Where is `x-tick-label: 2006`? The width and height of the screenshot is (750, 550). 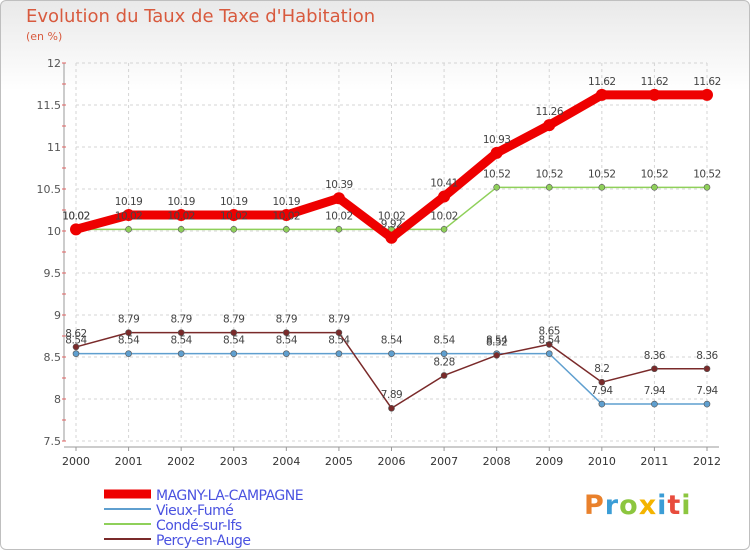
x-tick-label: 2006 is located at coordinates (392, 461).